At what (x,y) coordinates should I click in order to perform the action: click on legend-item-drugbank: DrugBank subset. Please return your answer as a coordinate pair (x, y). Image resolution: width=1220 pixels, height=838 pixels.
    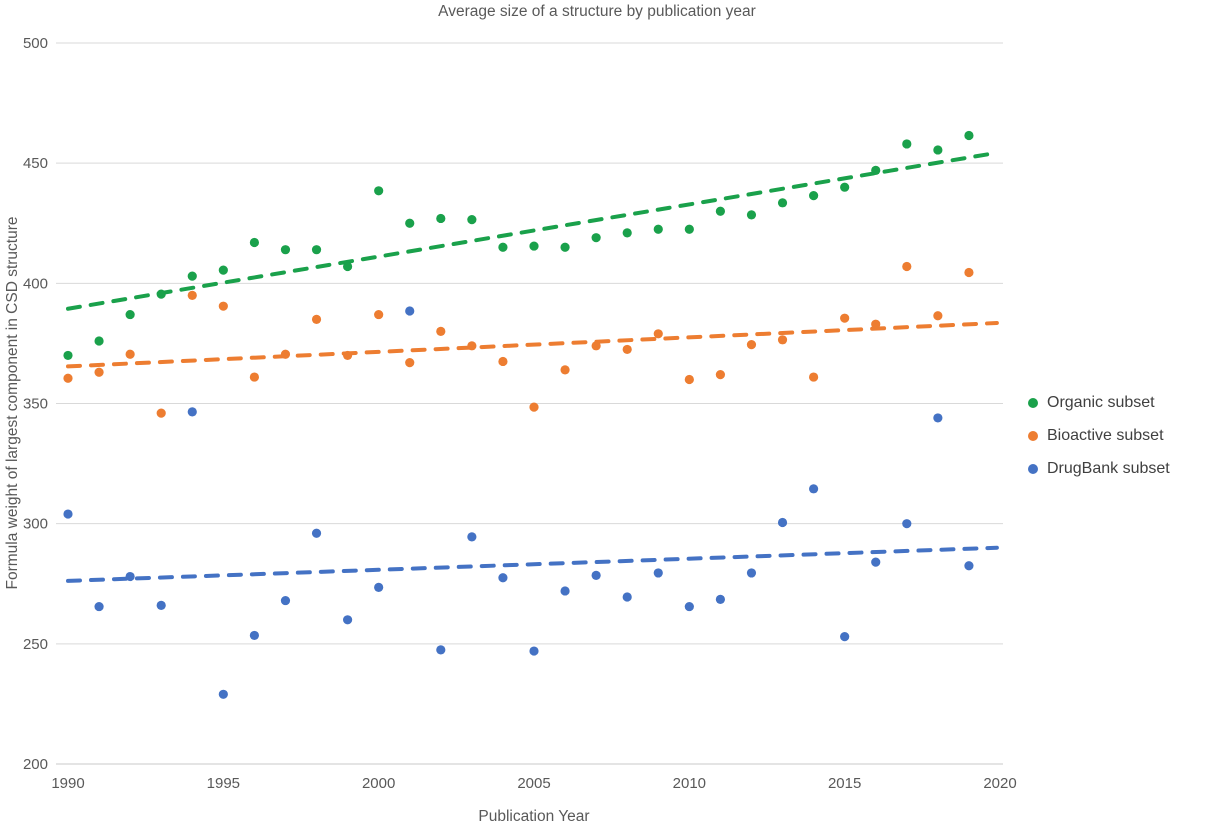
    Looking at the image, I should click on (1099, 468).